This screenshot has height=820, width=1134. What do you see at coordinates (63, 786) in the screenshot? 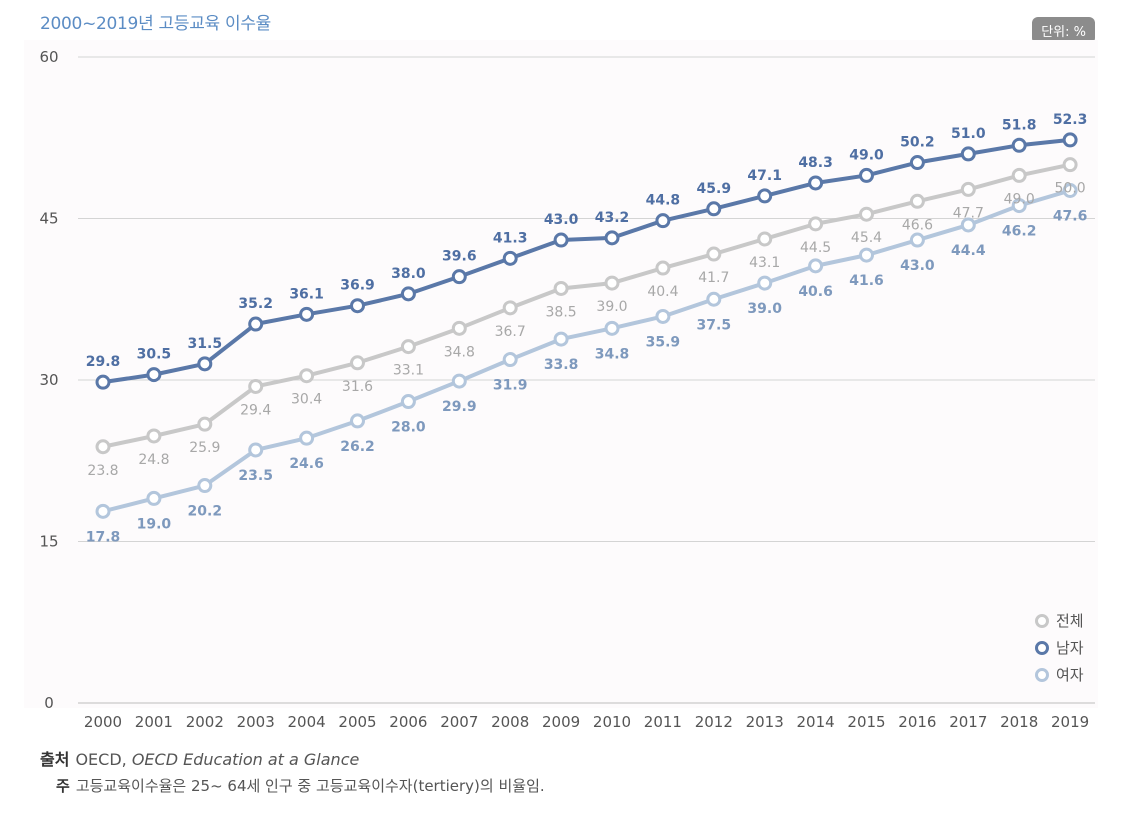
I see `note-label: 주` at bounding box center [63, 786].